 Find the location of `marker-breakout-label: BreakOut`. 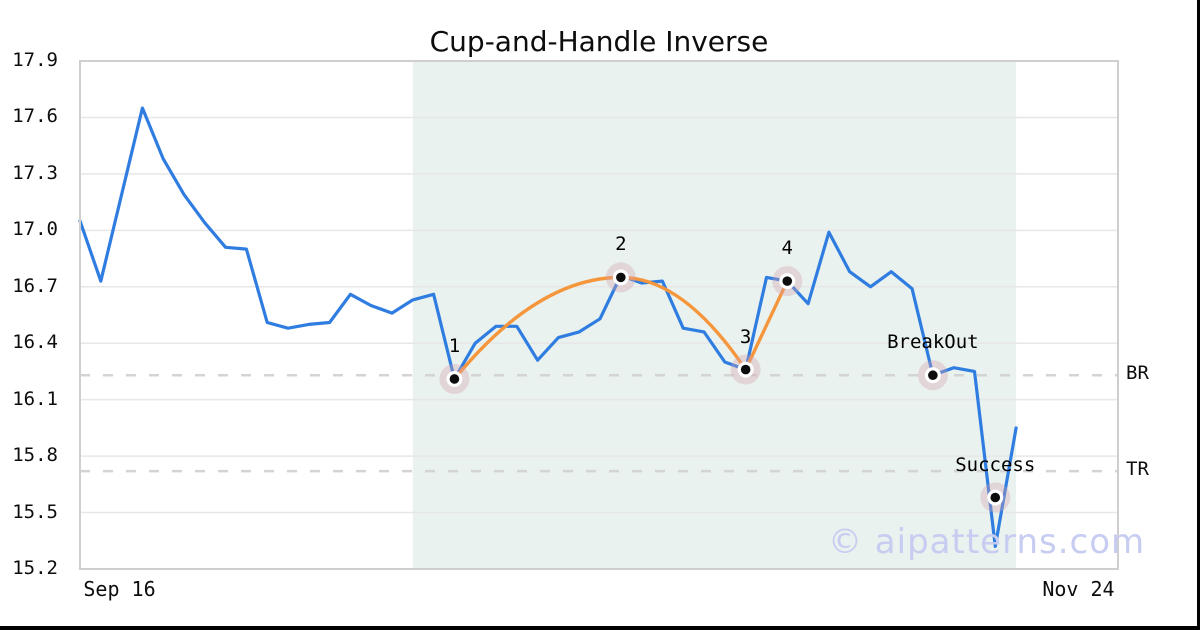

marker-breakout-label: BreakOut is located at coordinates (933, 342).